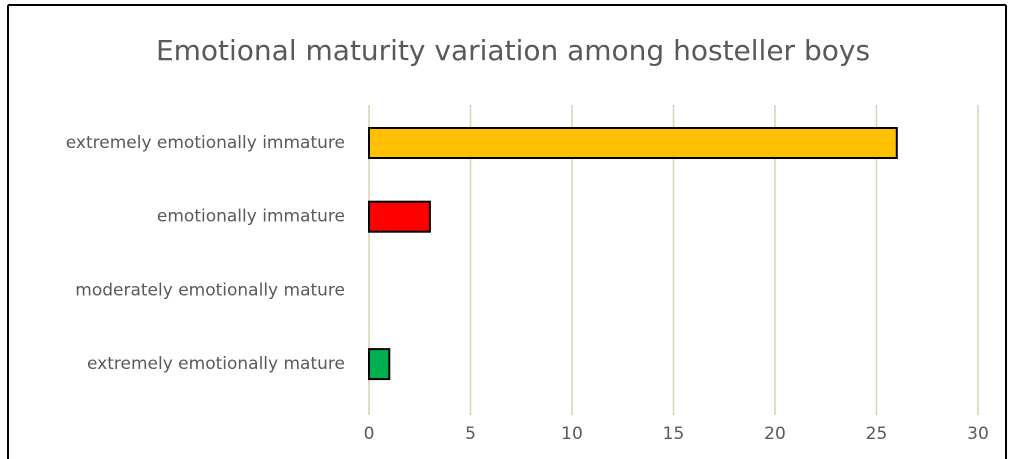  Describe the element at coordinates (210, 290) in the screenshot. I see `y-tick-label: moderately emotionally mature` at that location.